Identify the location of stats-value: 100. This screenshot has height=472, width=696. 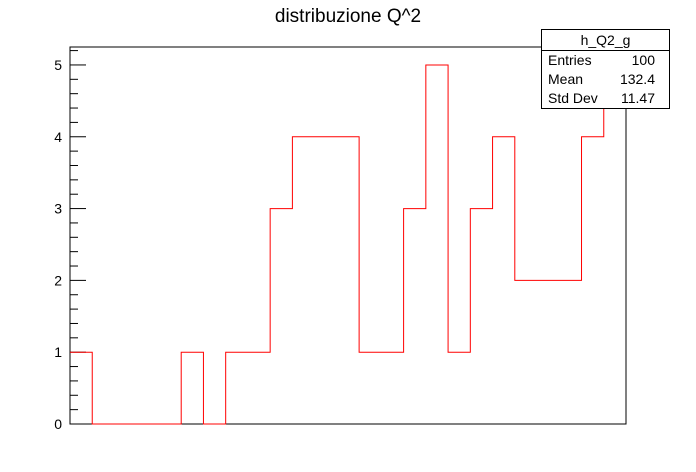
(643, 60).